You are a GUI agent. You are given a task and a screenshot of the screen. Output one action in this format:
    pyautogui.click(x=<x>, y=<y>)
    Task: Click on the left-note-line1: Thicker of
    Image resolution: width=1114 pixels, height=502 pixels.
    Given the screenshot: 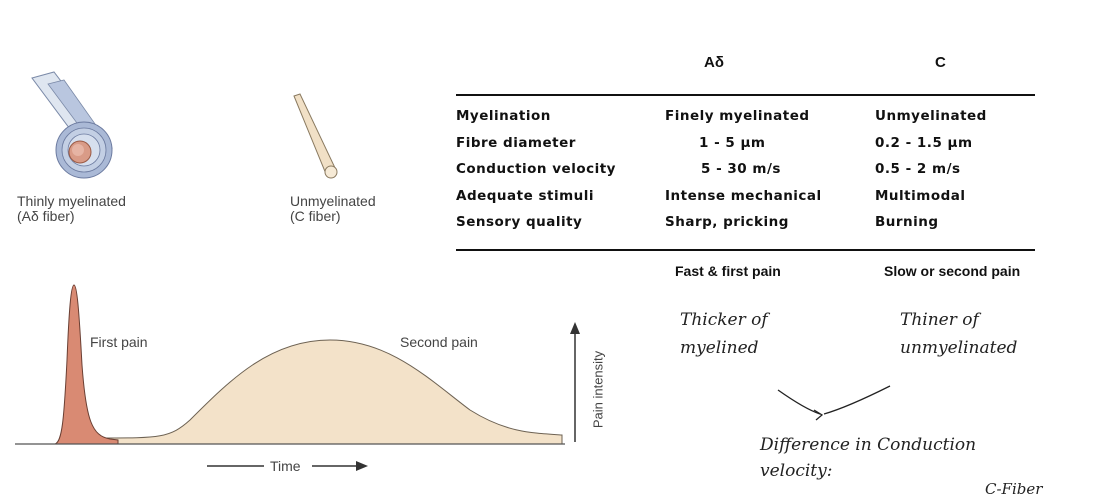 What is the action you would take?
    pyautogui.click(x=724, y=320)
    